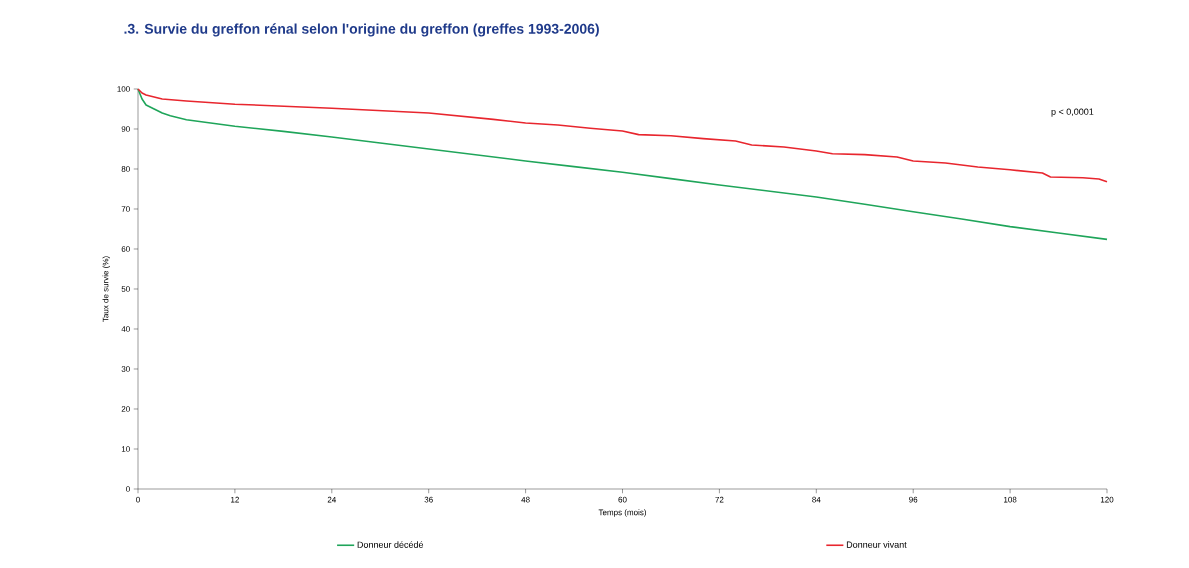 This screenshot has width=1189, height=568. Describe the element at coordinates (361, 30) in the screenshot. I see `chart-title: .3. Survie du greffon rénal selon l'origine du greffon (greffes 1993-2006)` at that location.